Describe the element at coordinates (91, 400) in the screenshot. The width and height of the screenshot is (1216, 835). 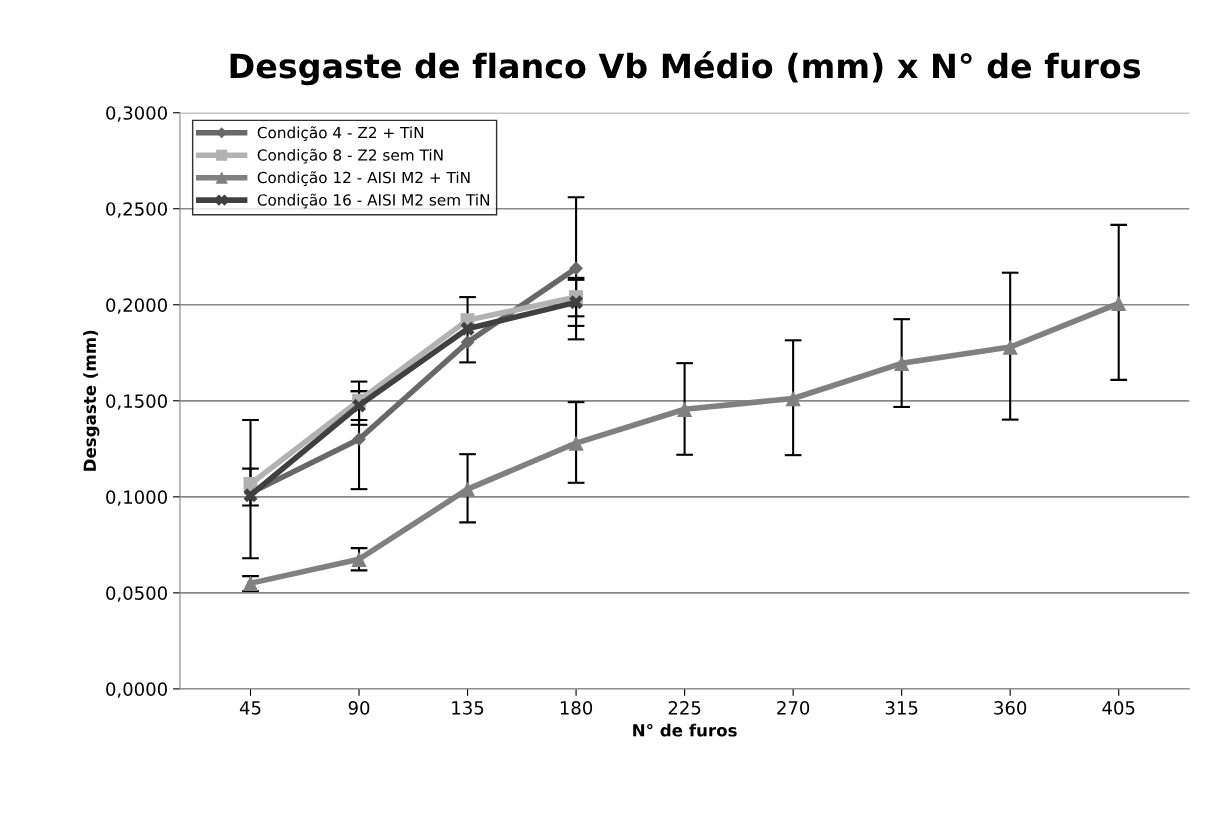
I see `y-axis-title: Desgaste (mm)` at that location.